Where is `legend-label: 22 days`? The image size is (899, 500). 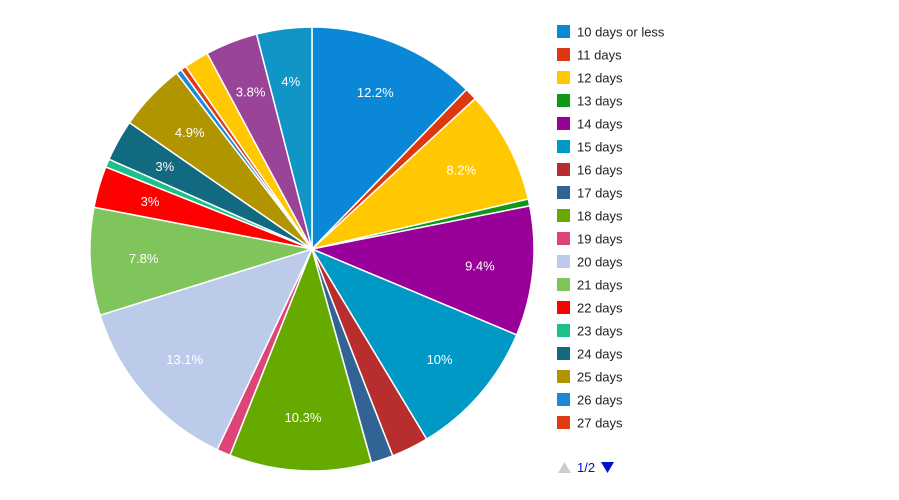
legend-label: 22 days is located at coordinates (600, 308).